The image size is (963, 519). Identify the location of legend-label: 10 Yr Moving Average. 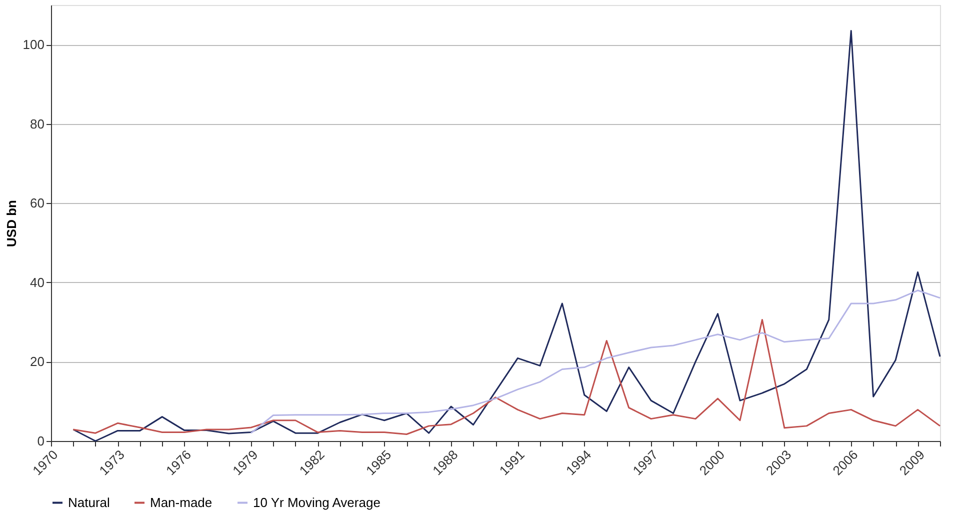
(316, 502).